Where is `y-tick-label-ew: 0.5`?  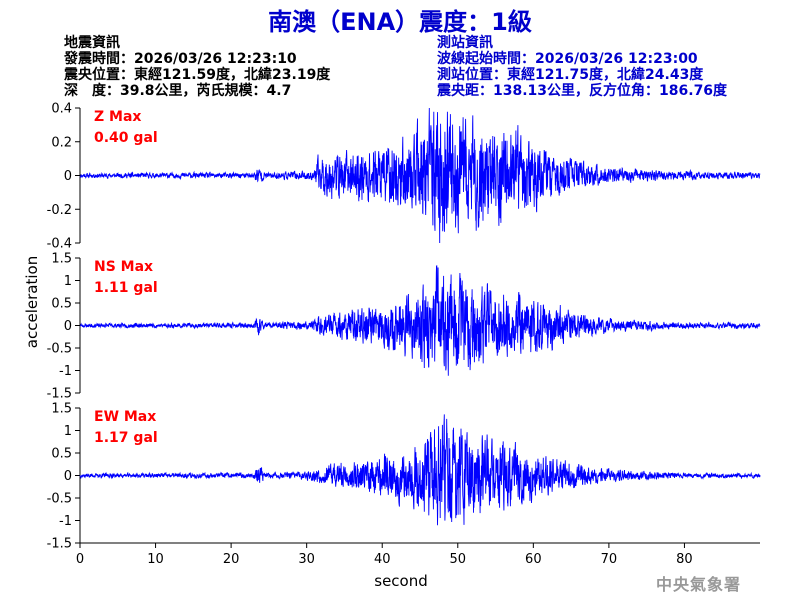 y-tick-label-ew: 0.5 is located at coordinates (61, 454).